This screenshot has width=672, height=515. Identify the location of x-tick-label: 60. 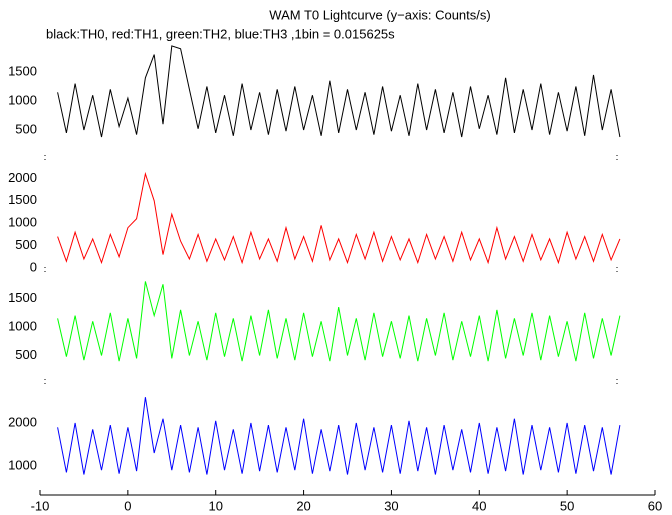
(655, 505).